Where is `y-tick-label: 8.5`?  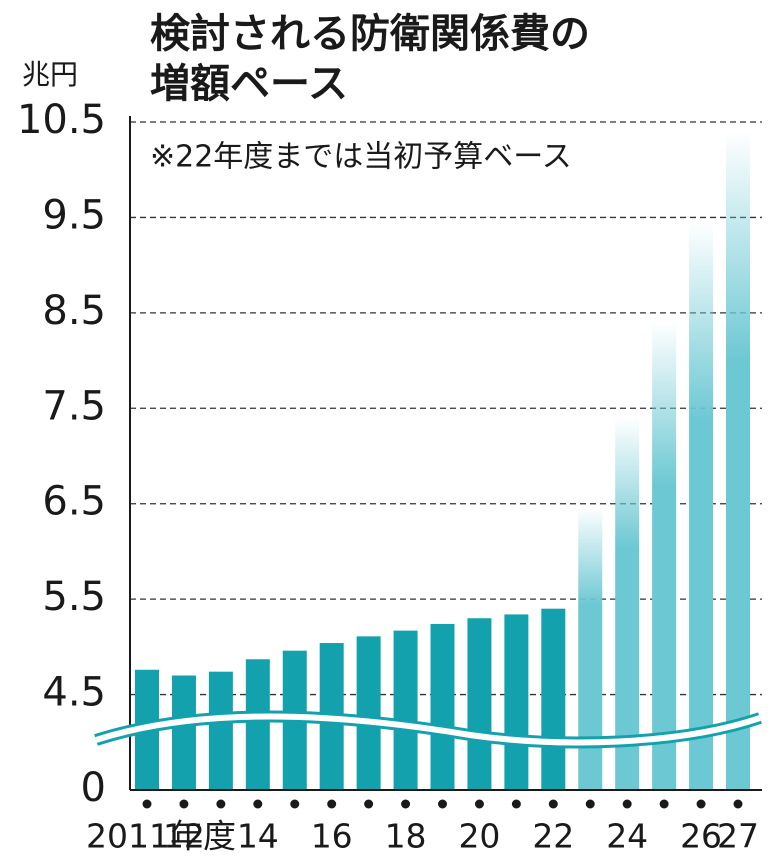 y-tick-label: 8.5 is located at coordinates (74, 311).